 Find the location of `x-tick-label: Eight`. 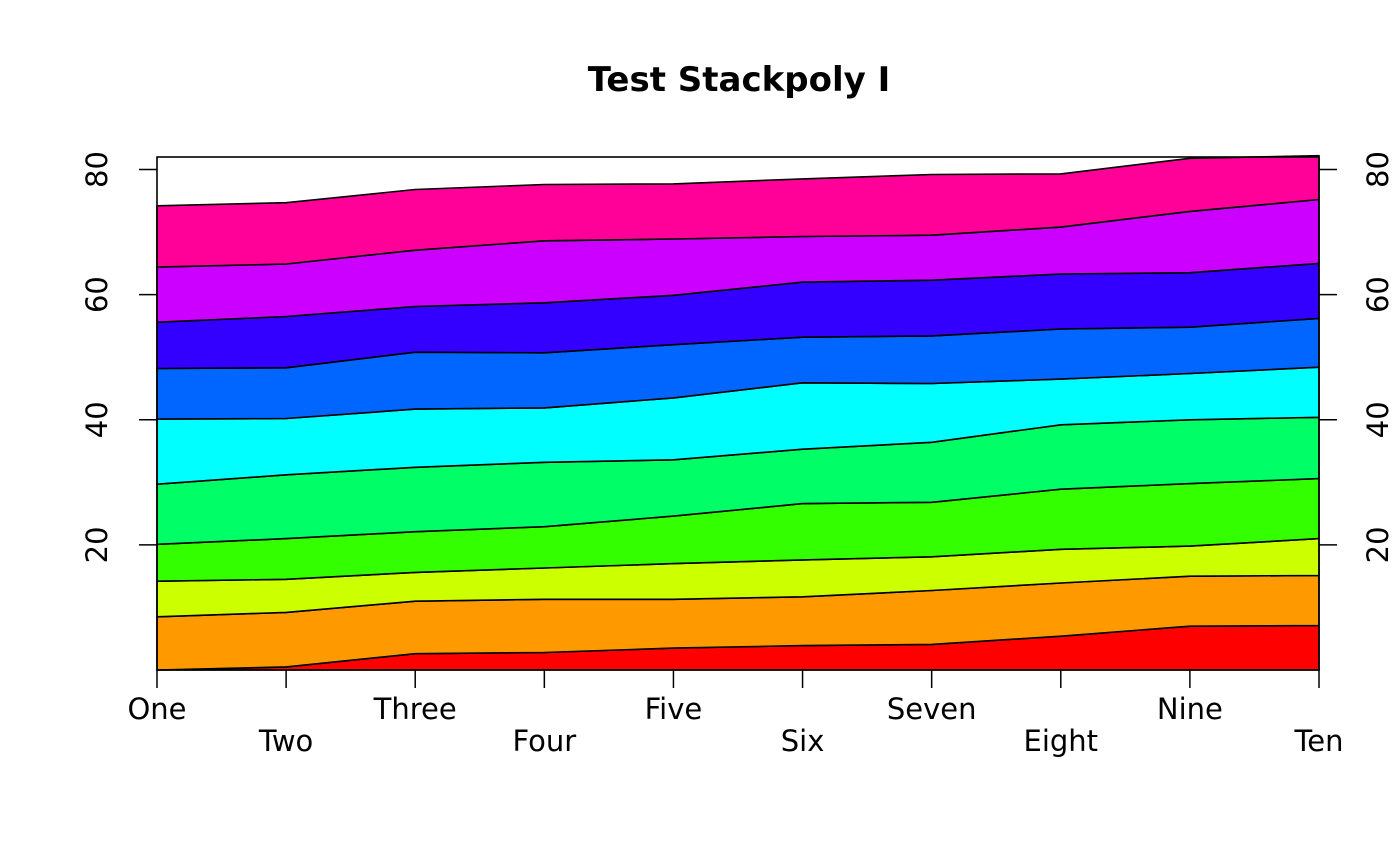

x-tick-label: Eight is located at coordinates (1061, 741).